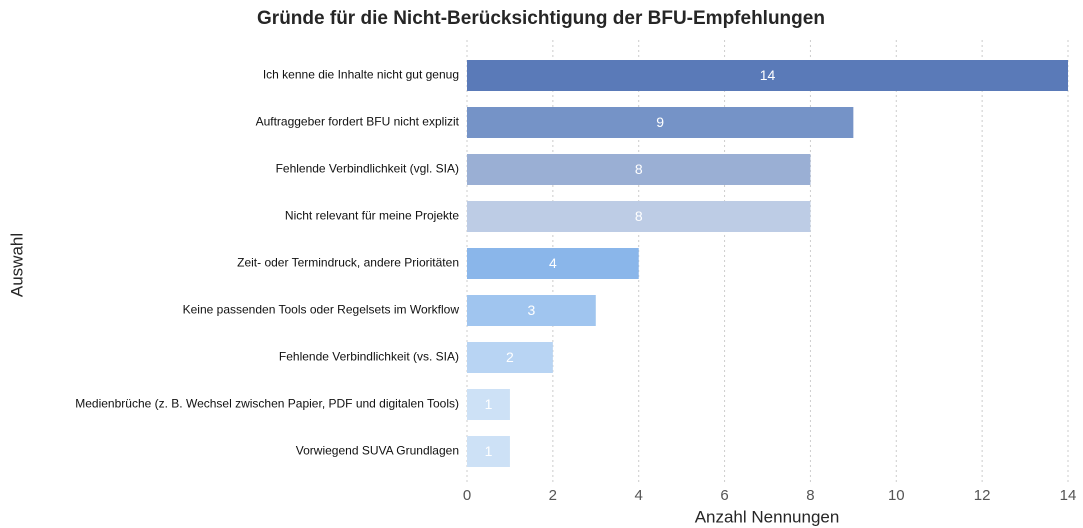 This screenshot has height=528, width=1083. I want to click on data-label: 9, so click(660, 122).